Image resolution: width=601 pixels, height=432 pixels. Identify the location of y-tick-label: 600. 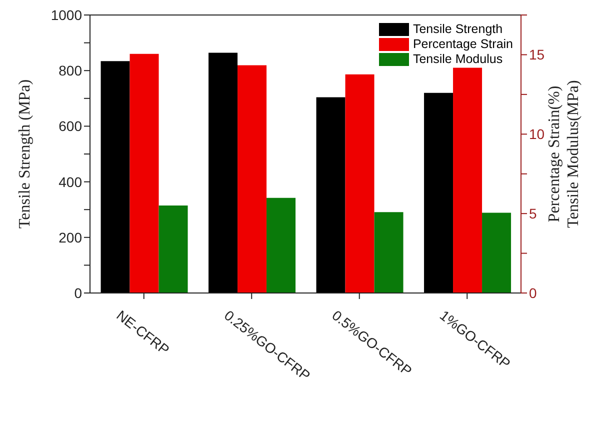
(70, 126).